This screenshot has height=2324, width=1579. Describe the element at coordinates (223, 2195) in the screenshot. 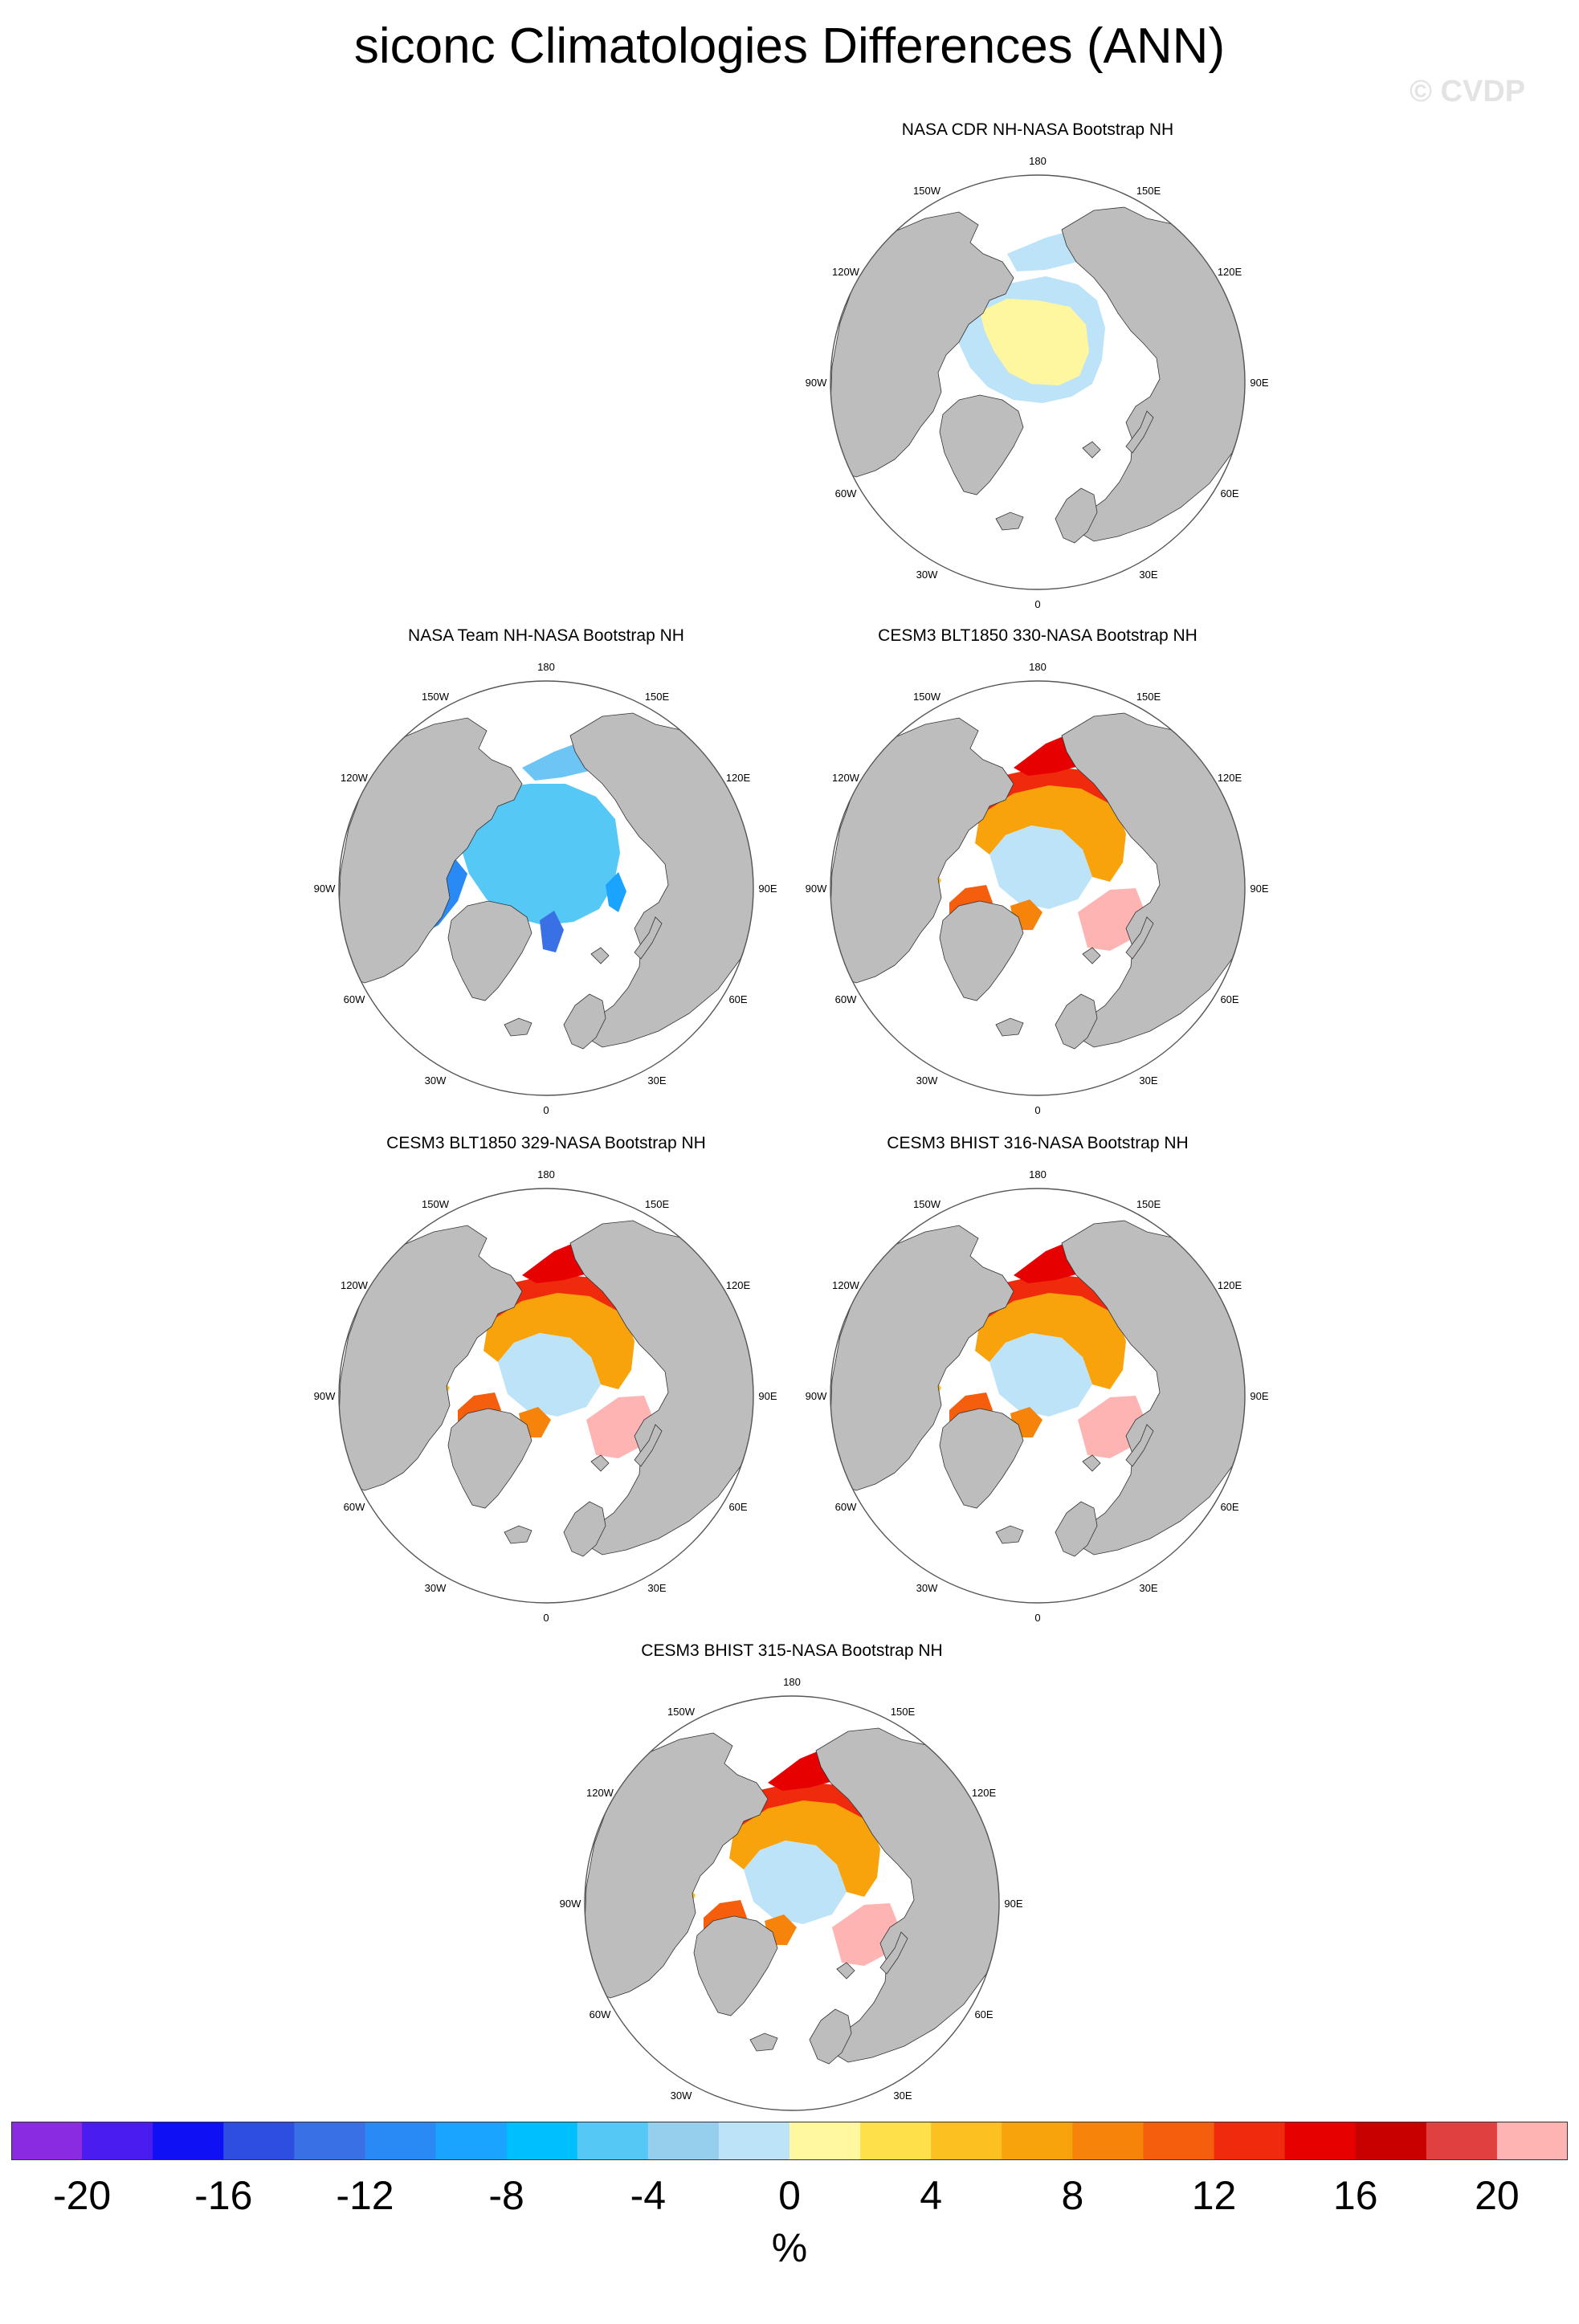

I see `colorbar-tick-label: -16` at that location.